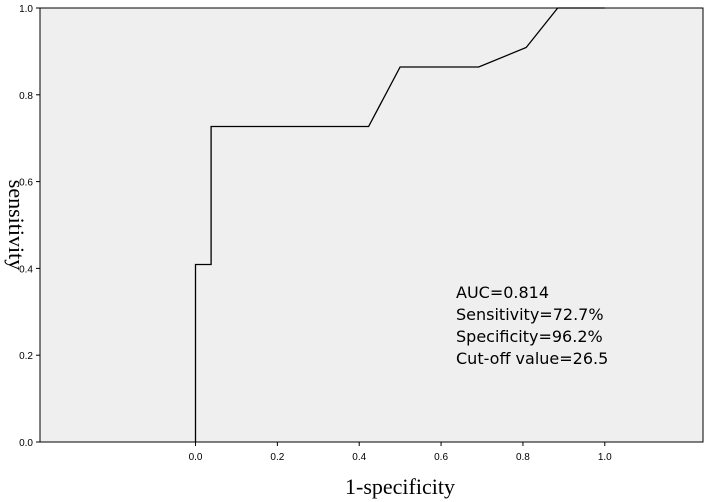 Image resolution: width=706 pixels, height=502 pixels. I want to click on y-tick-label: 0.8, so click(26, 96).